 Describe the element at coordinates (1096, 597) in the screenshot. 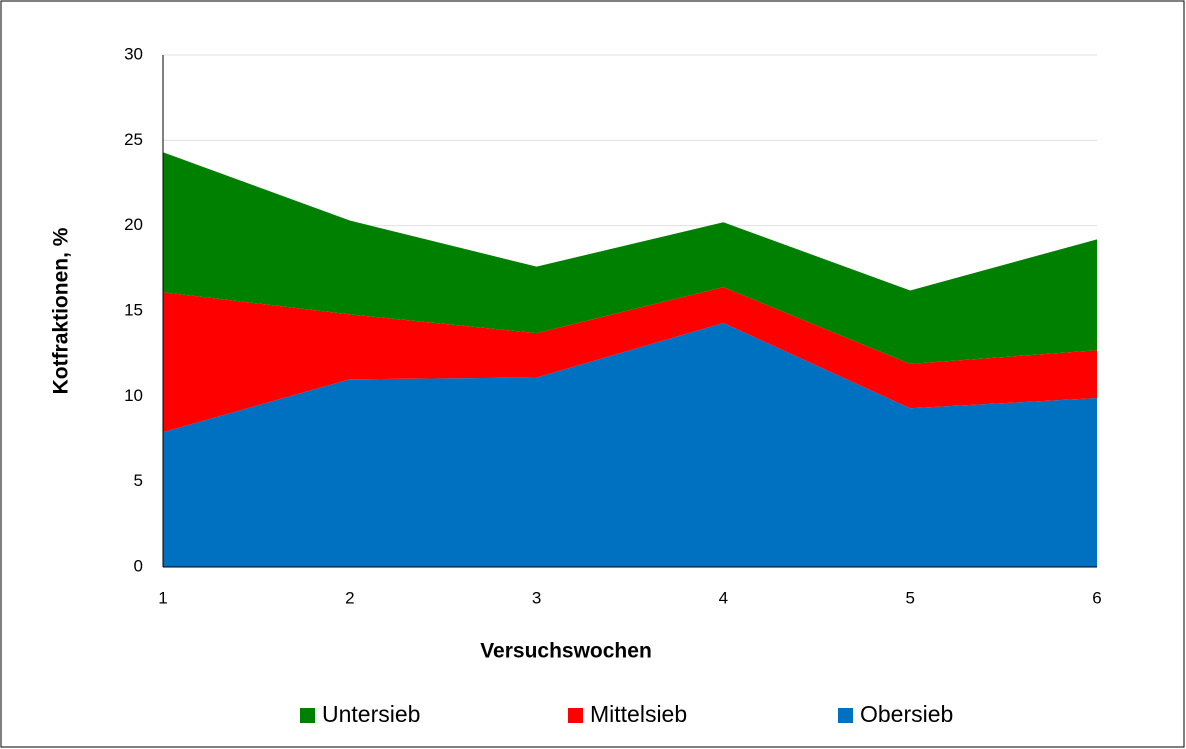

I see `x-tick-label: 6` at that location.